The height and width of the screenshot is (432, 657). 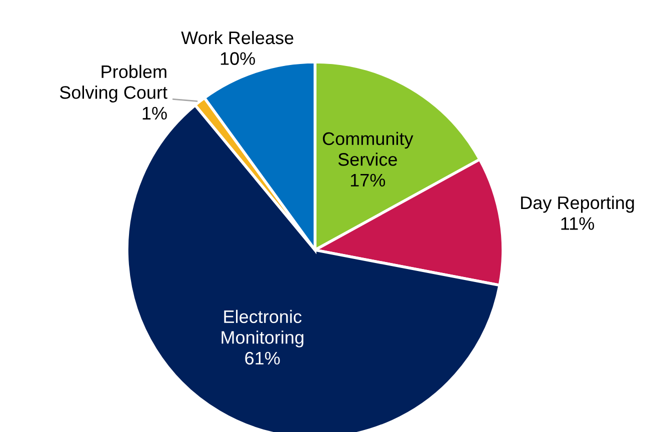 What do you see at coordinates (154, 113) in the screenshot?
I see `data-label: 1%` at bounding box center [154, 113].